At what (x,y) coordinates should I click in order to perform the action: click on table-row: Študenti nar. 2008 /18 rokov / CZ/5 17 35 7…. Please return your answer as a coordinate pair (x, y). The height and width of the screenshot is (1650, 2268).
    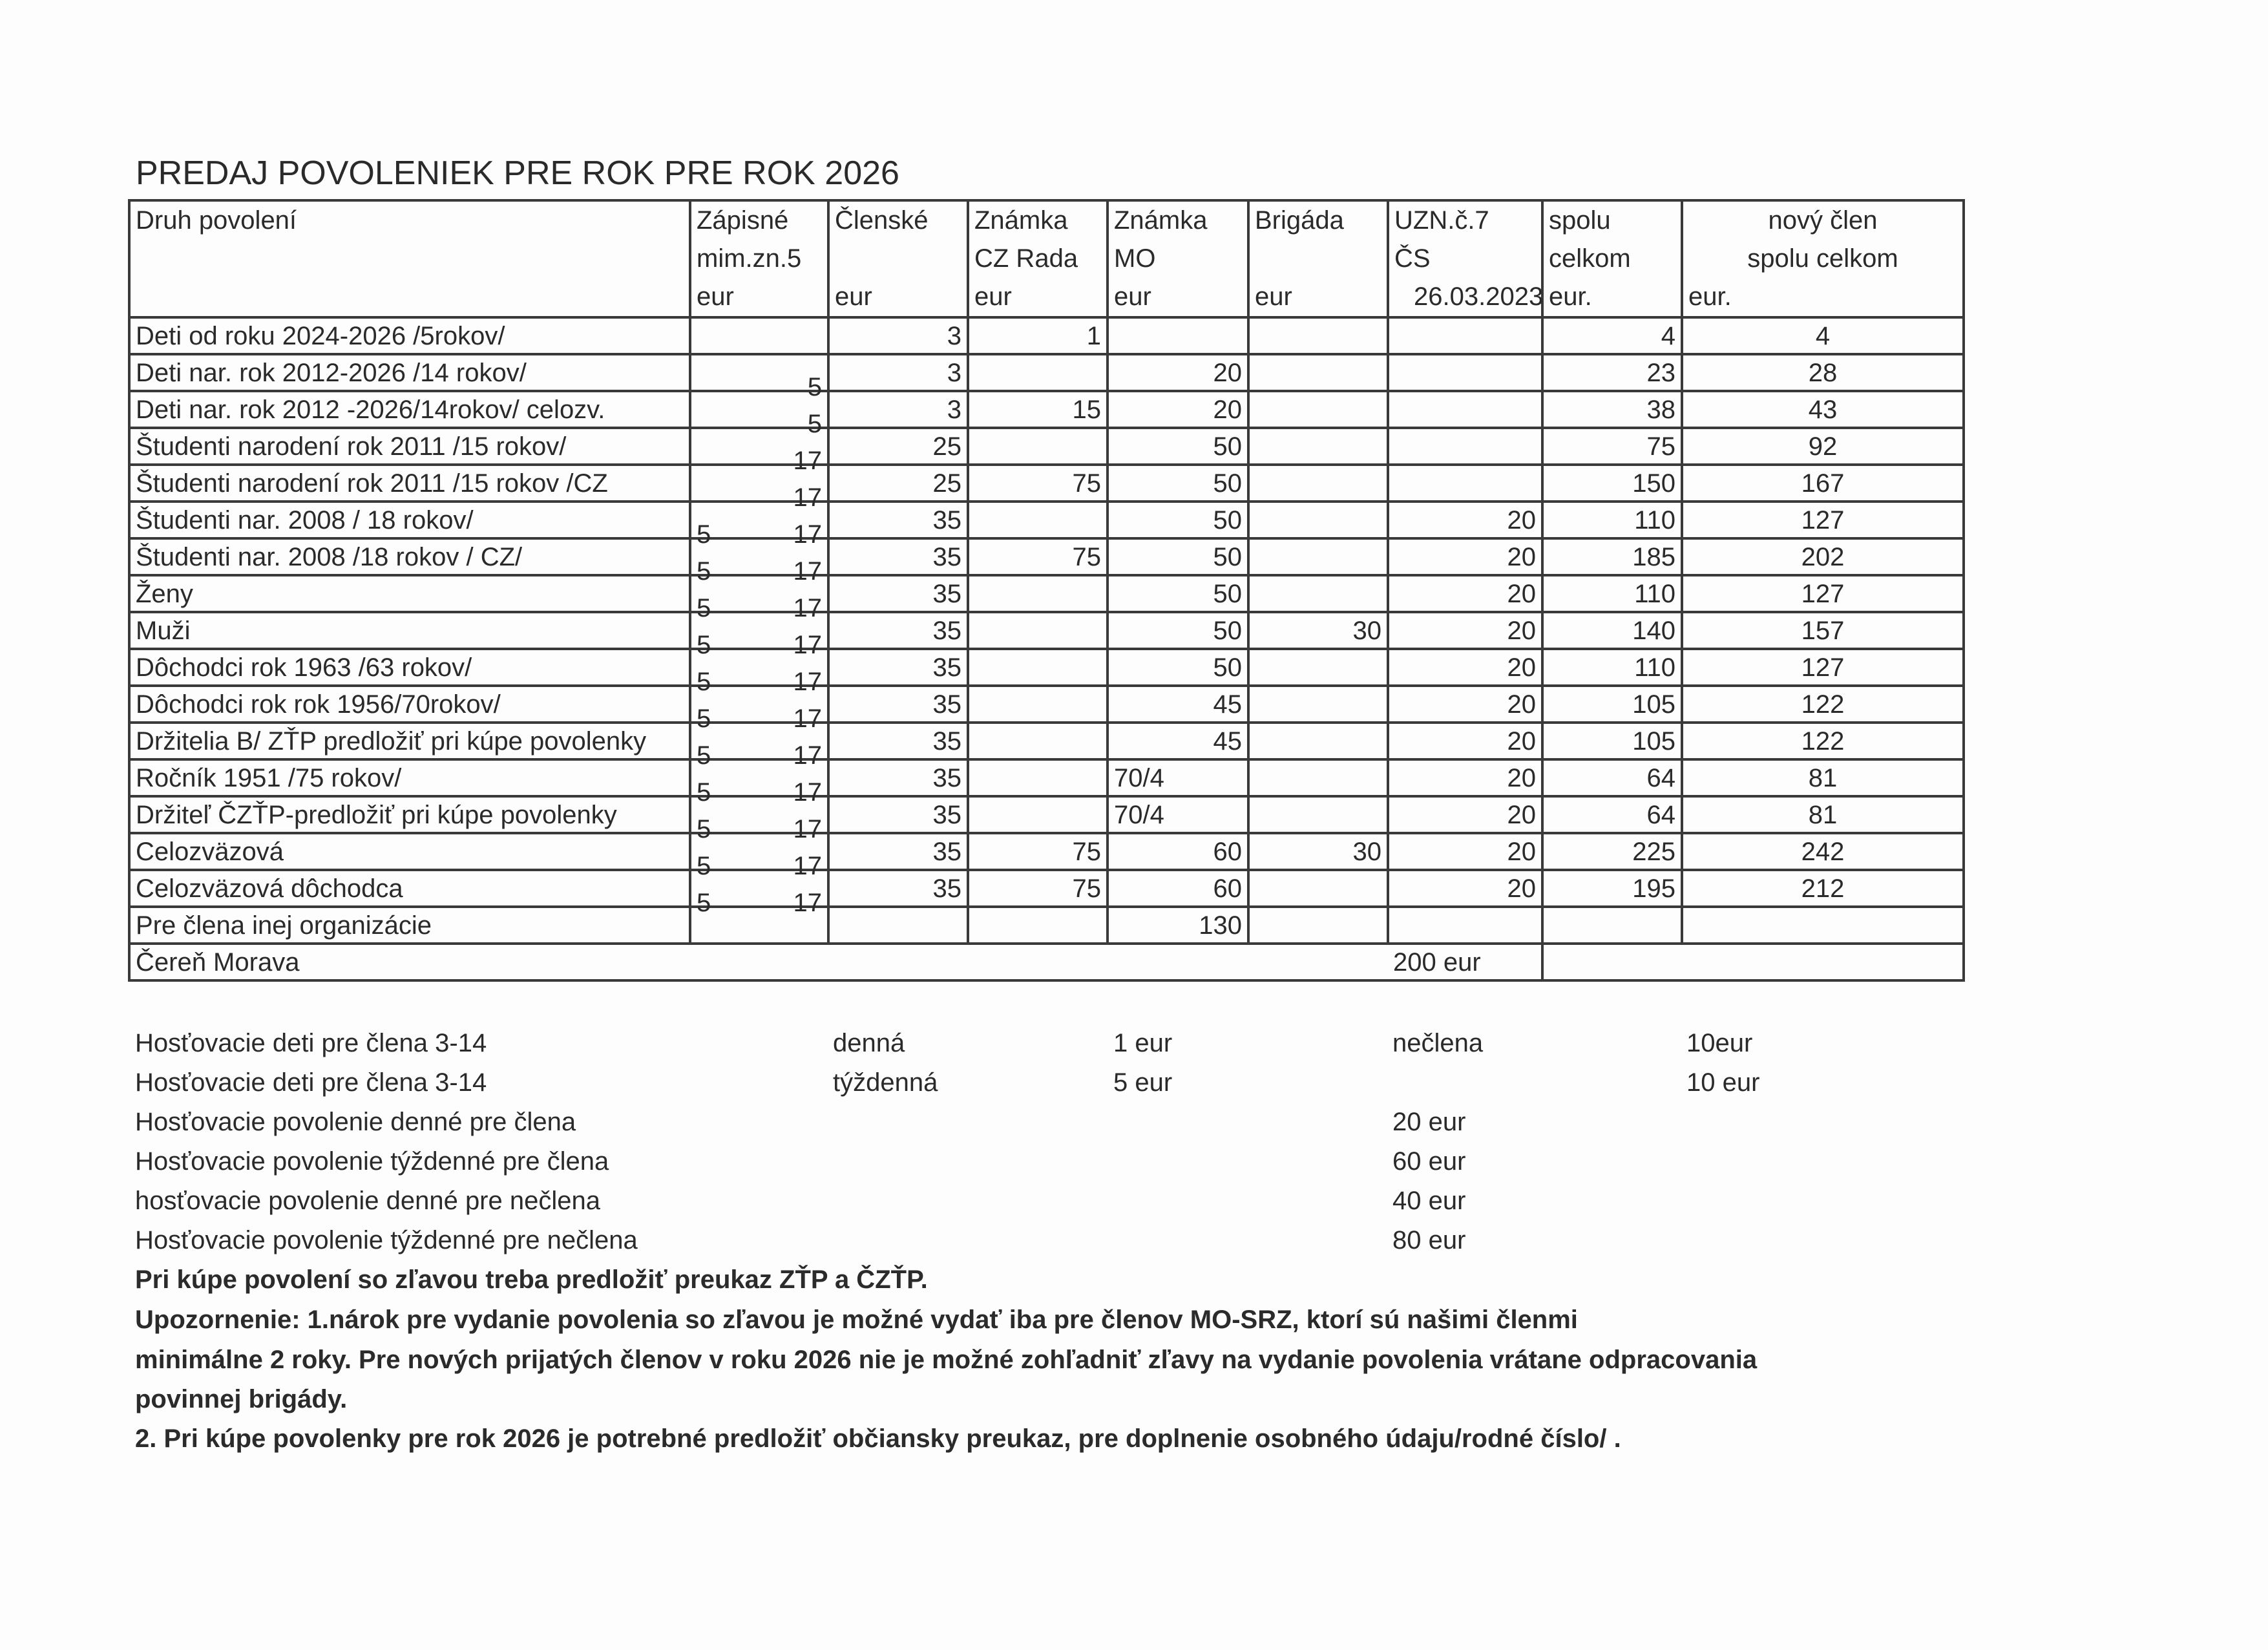
    Looking at the image, I should click on (1047, 562).